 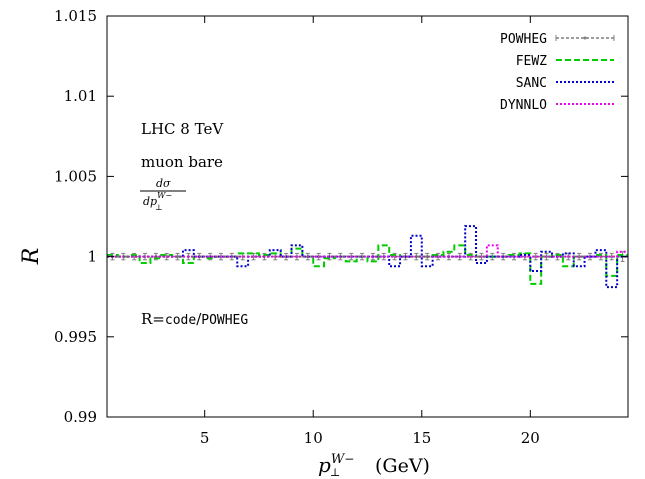 I want to click on x-label-base: p, so click(x=324, y=465).